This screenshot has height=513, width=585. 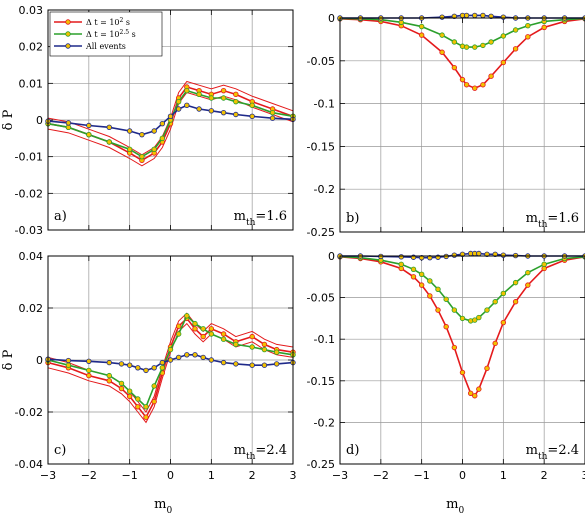 I want to click on y-tick-label: 0.03, so click(x=31, y=10).